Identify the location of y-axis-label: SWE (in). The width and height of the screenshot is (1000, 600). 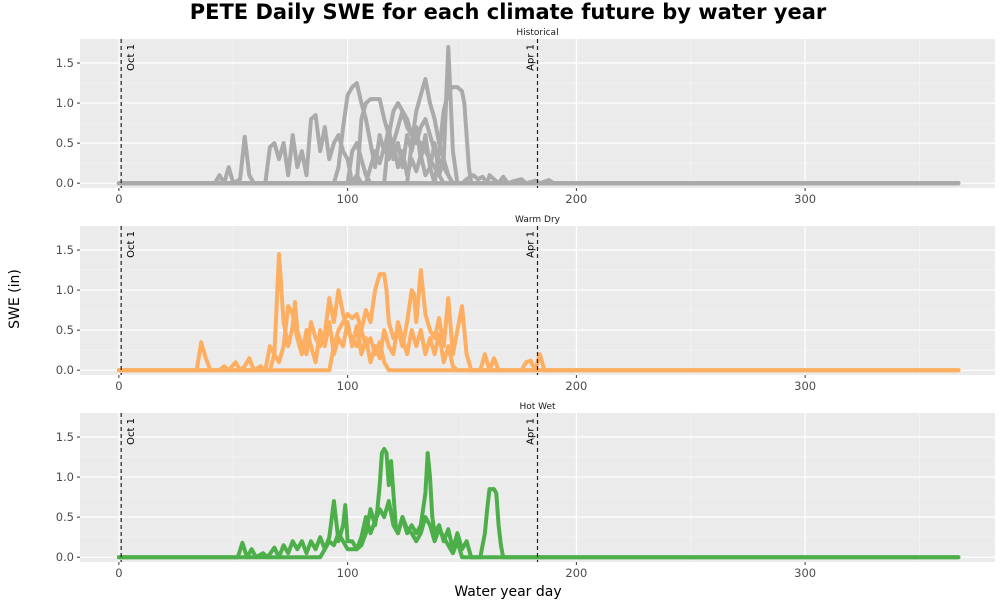
(15, 299).